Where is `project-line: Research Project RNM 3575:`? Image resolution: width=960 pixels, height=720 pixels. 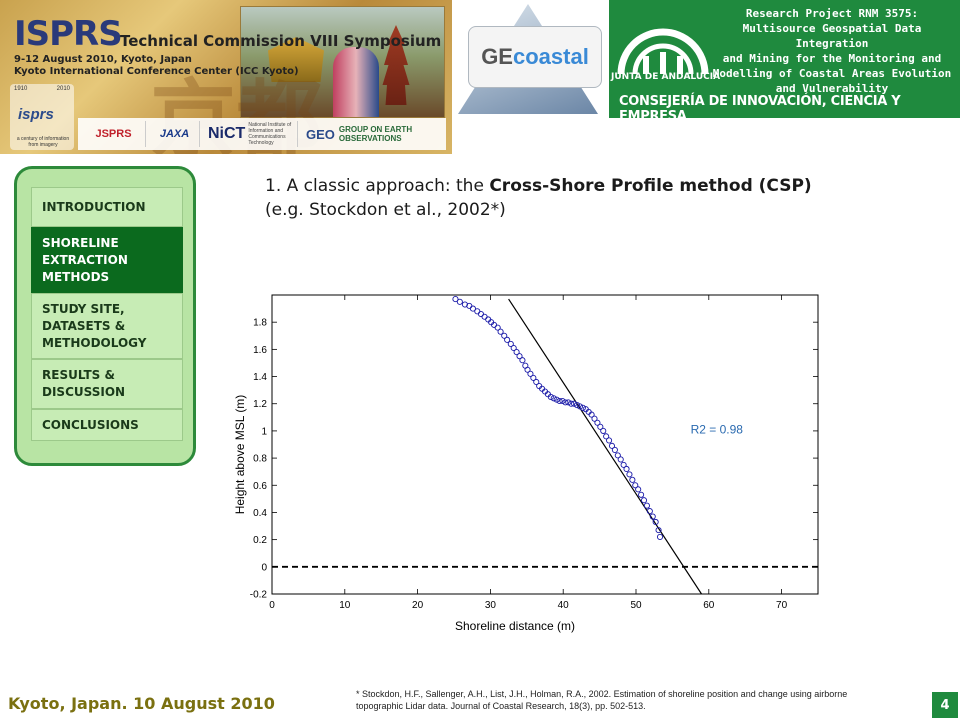
project-line: Research Project RNM 3575: is located at coordinates (832, 13).